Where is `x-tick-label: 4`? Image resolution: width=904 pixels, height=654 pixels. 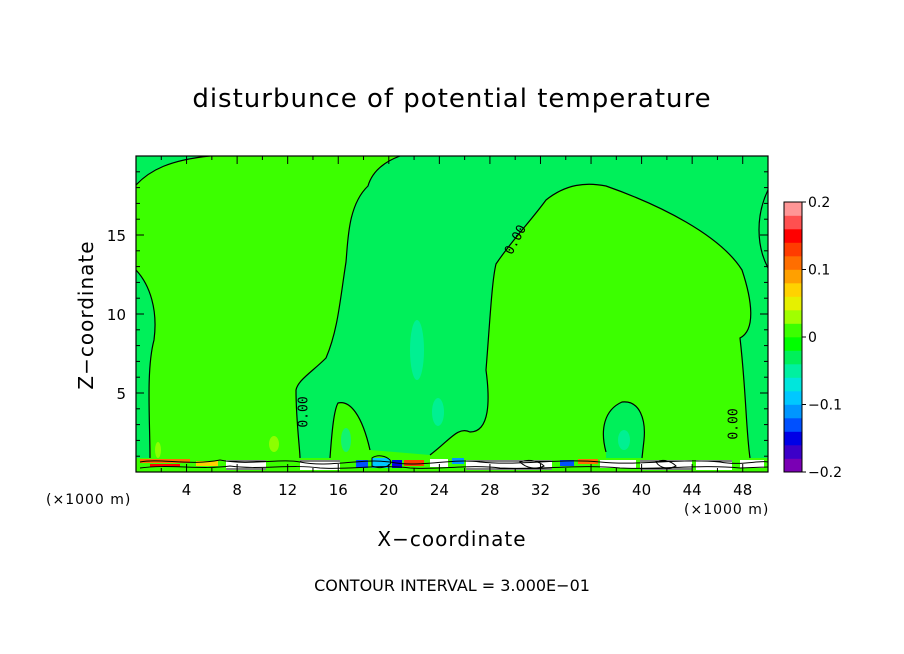
x-tick-label: 4 is located at coordinates (187, 490).